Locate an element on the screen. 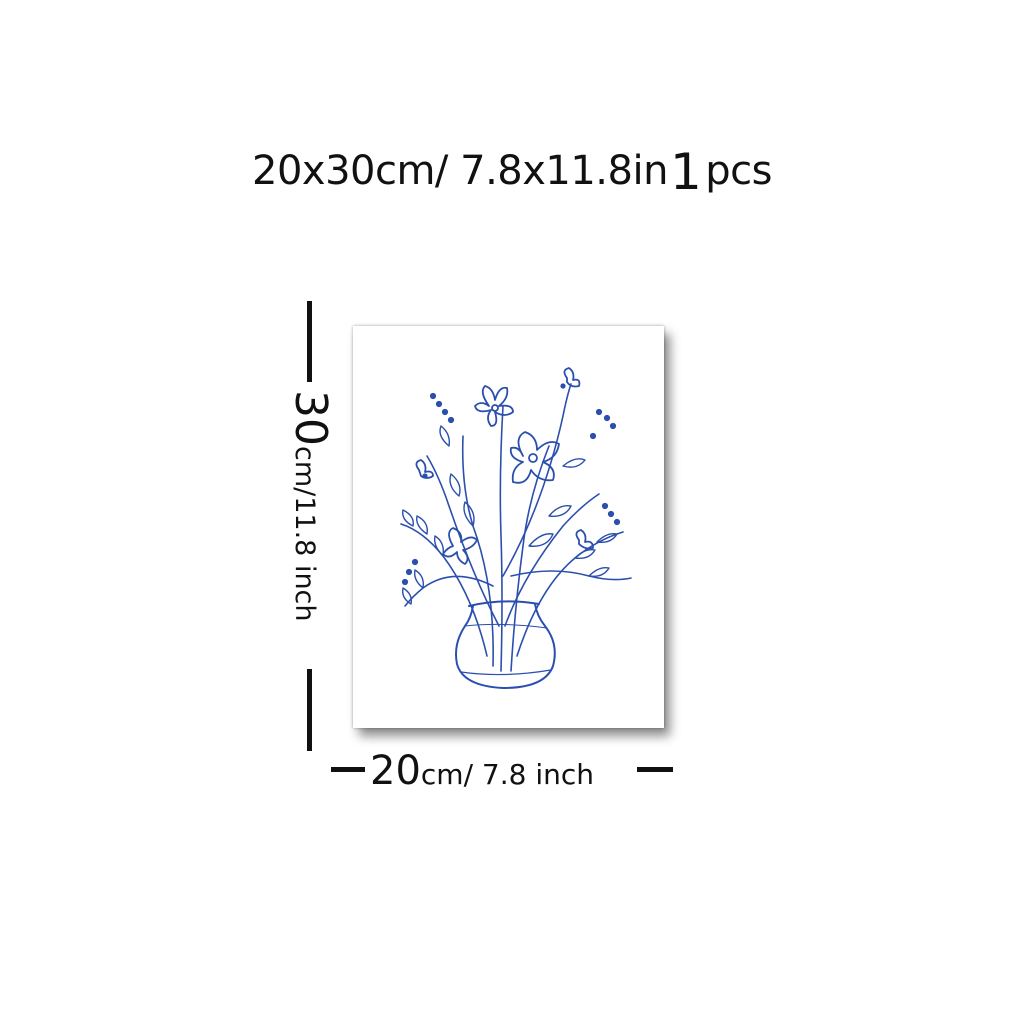 The width and height of the screenshot is (1024, 1024). leaves-drawing is located at coordinates (509, 515).